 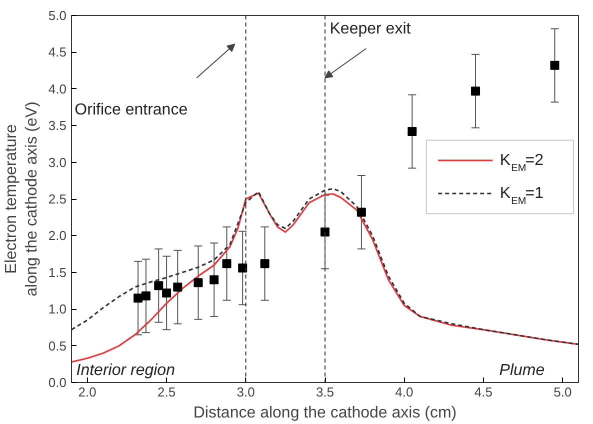 What do you see at coordinates (131, 109) in the screenshot?
I see `annotation: Orifice entrance` at bounding box center [131, 109].